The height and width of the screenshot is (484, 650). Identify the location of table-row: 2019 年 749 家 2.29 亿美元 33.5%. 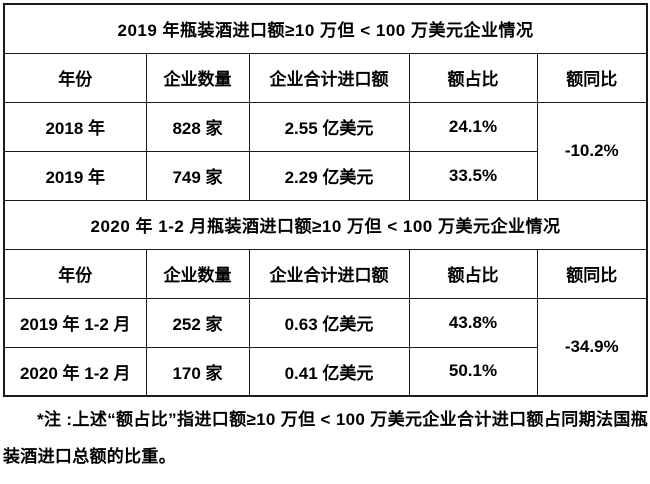
(325, 175).